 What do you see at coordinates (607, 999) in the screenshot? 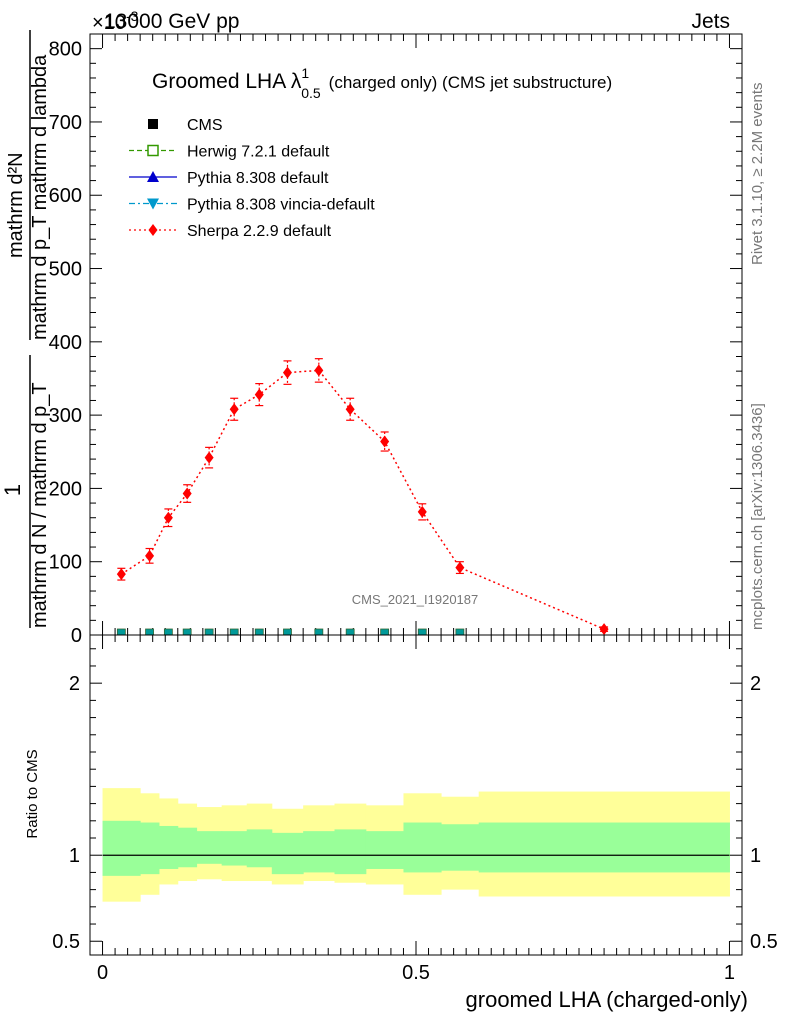
I see `x-axis-label: groomed LHA (charged-only)` at bounding box center [607, 999].